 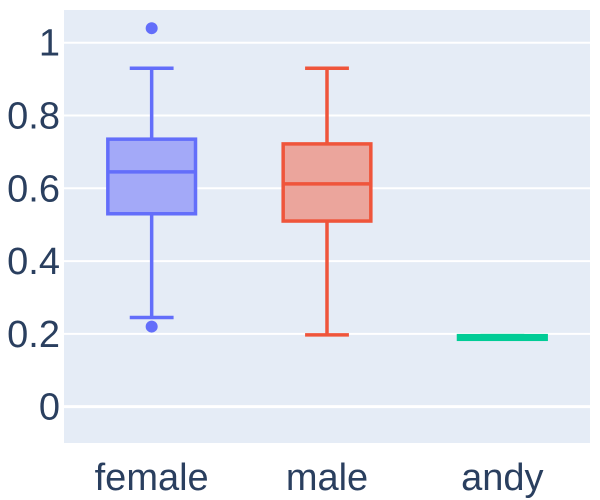 I want to click on box-andy, so click(x=502, y=337).